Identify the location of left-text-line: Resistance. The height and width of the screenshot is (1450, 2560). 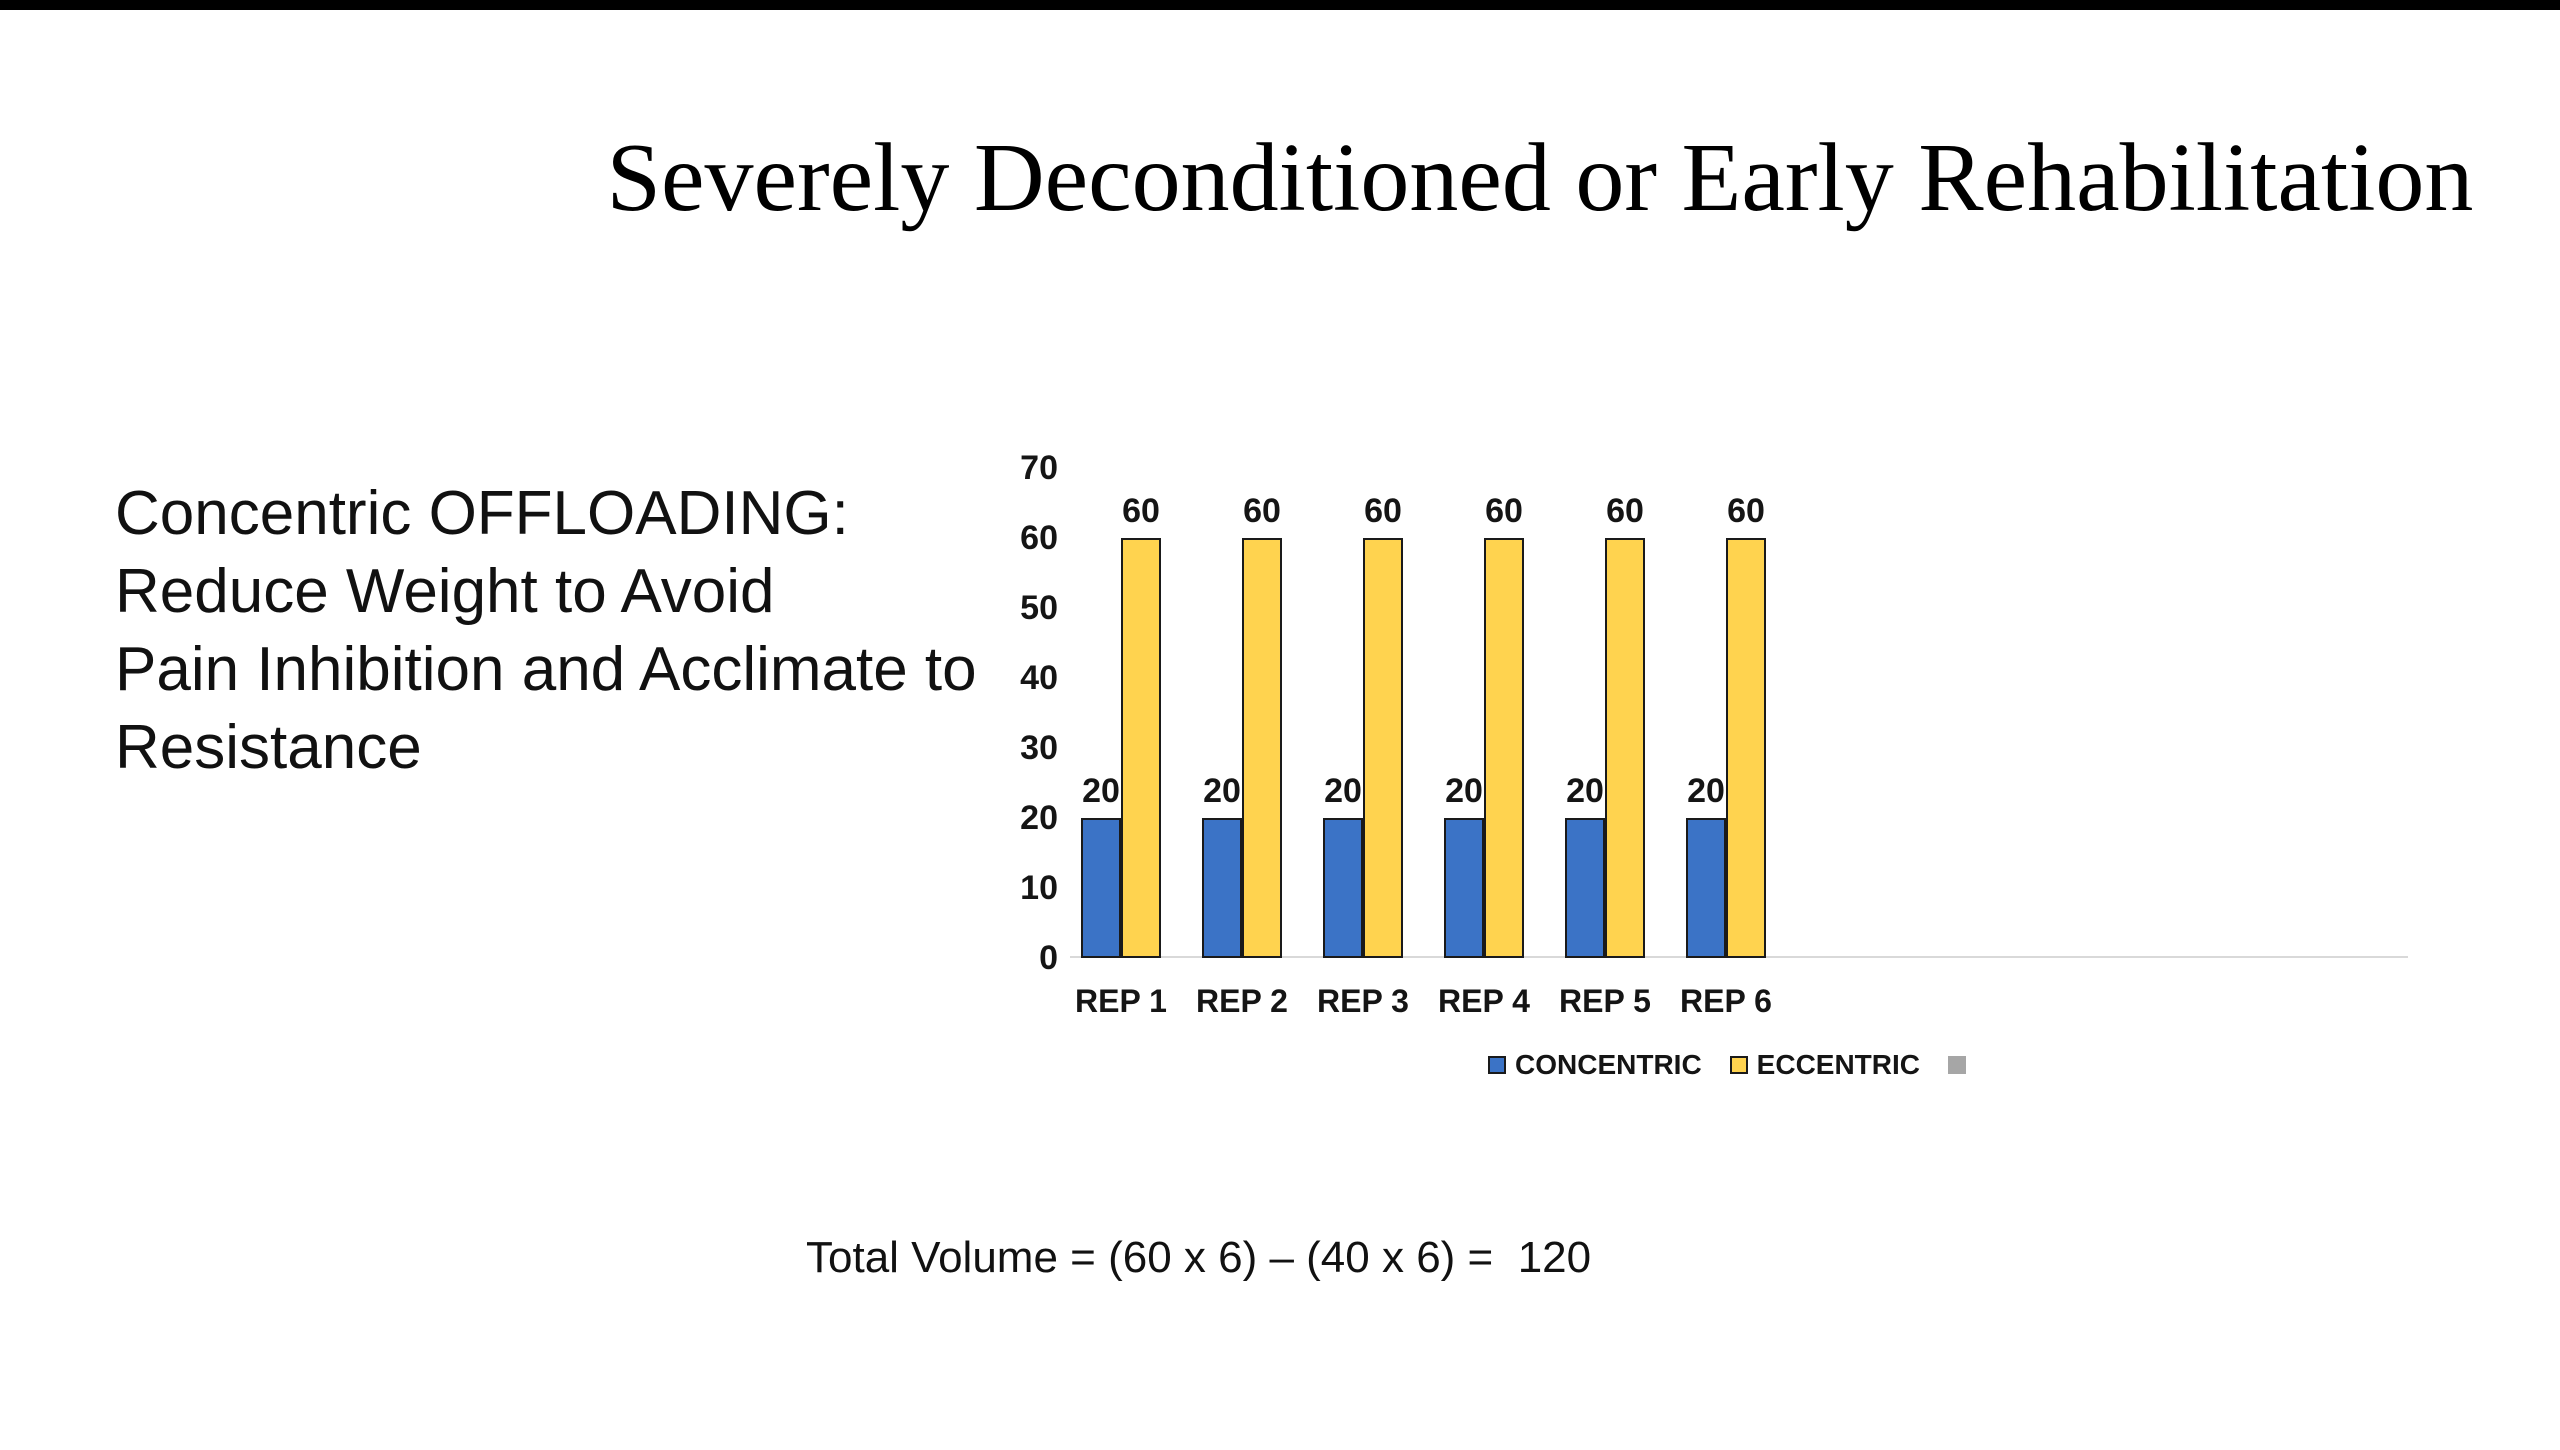
(268, 747).